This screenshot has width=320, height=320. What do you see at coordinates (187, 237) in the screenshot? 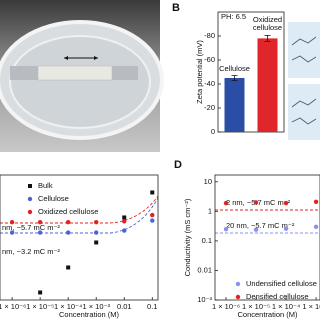
I see `y-axis-label: Conductivity (mS cm⁻²)` at bounding box center [187, 237].